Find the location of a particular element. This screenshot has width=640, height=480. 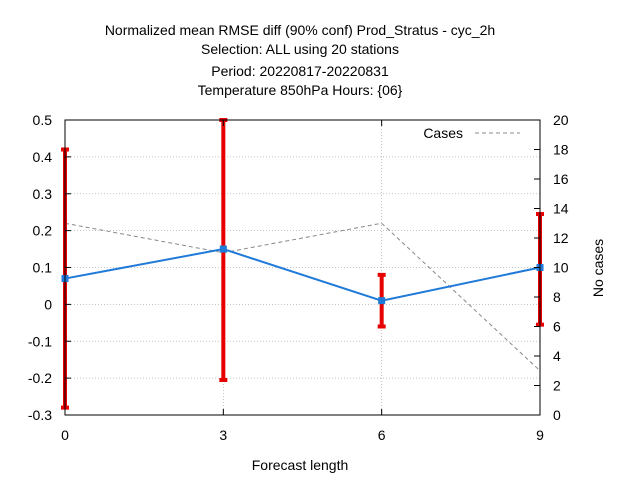

y2-tick-label: 14 is located at coordinates (561, 209).